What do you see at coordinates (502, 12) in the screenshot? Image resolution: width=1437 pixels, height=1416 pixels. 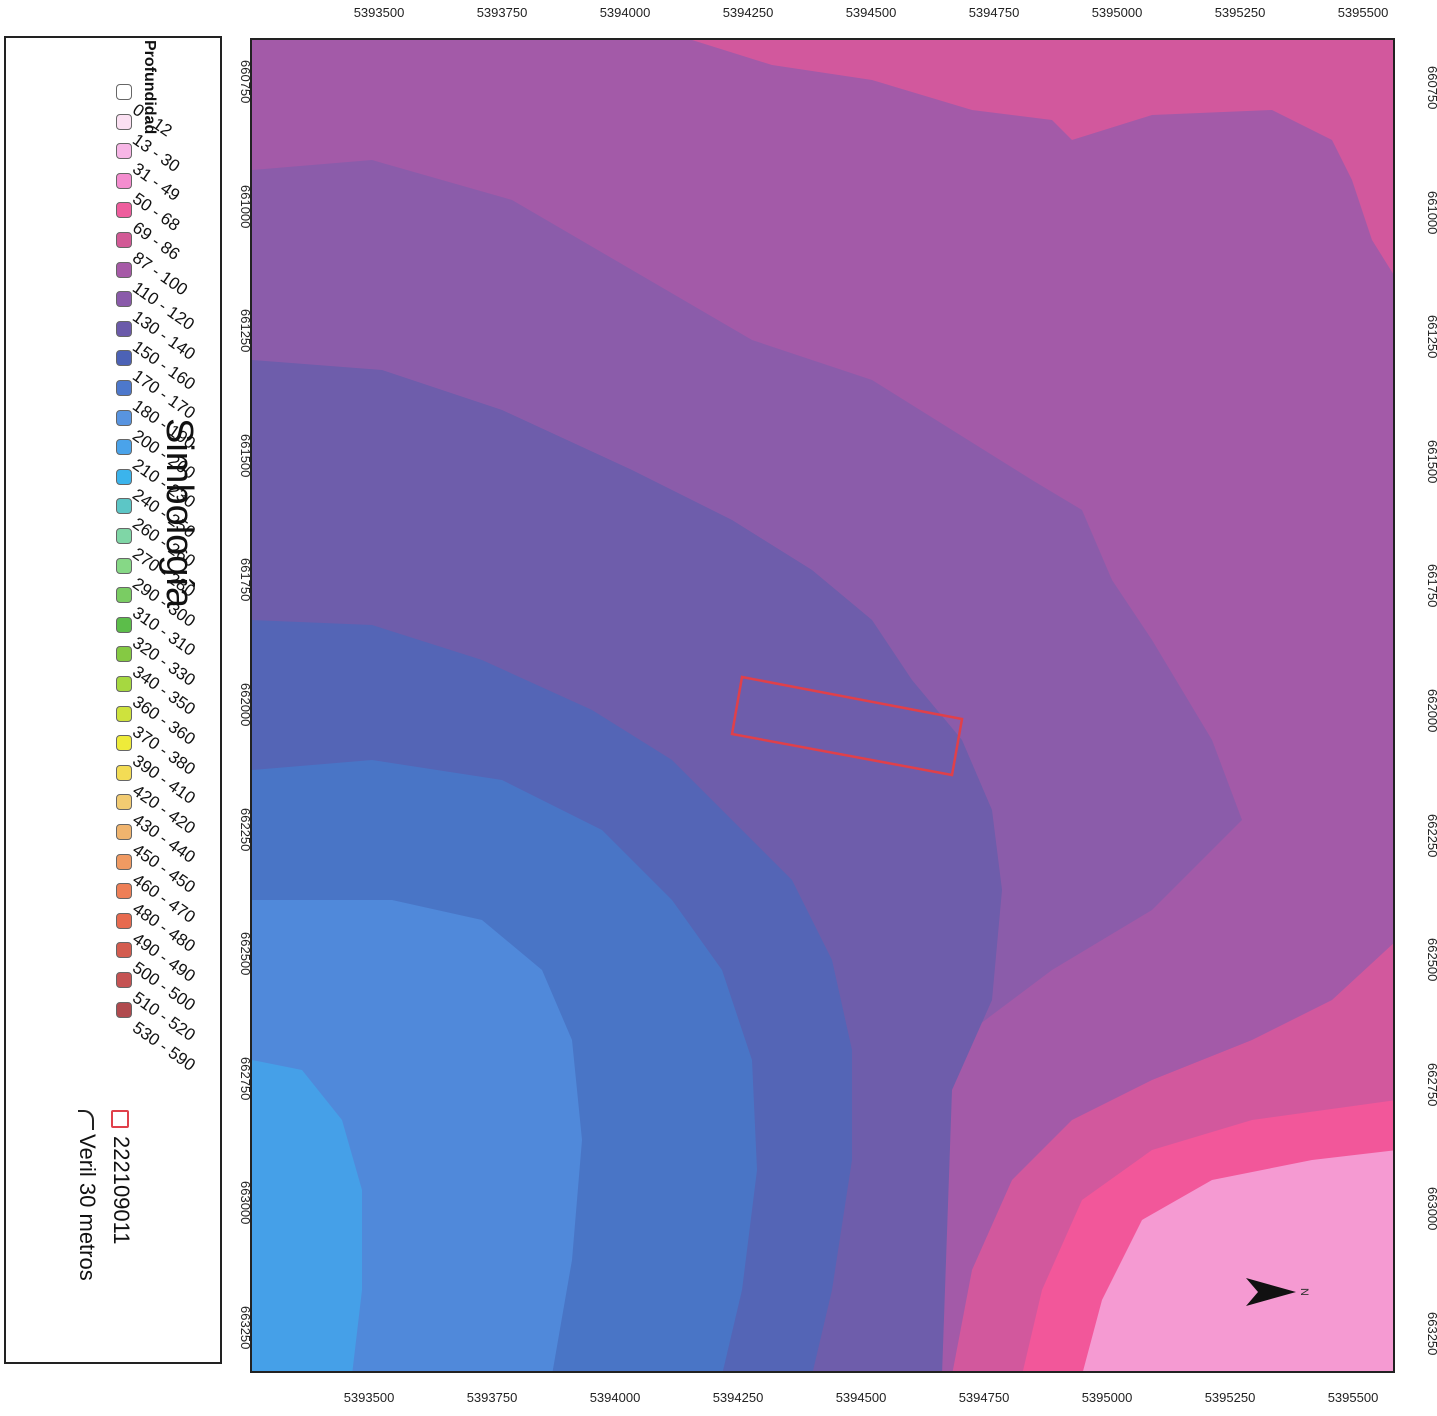 I see `top-axis-tick-label: 5393750` at bounding box center [502, 12].